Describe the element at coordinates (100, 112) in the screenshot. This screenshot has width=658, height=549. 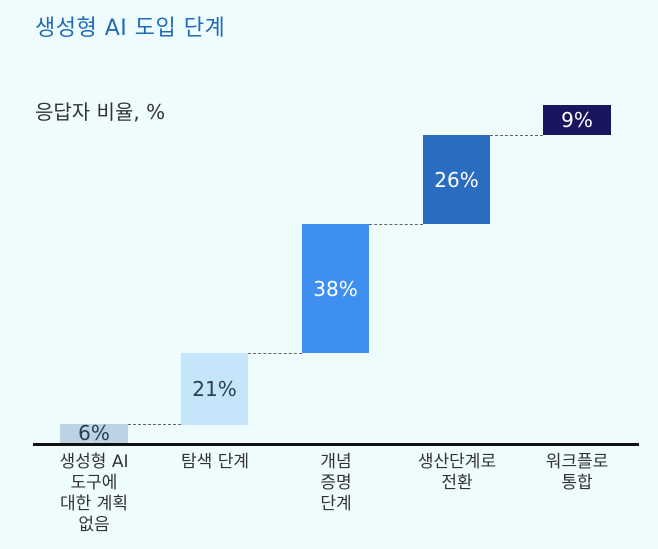
I see `y-axis-label: 응답자 비율, %` at that location.